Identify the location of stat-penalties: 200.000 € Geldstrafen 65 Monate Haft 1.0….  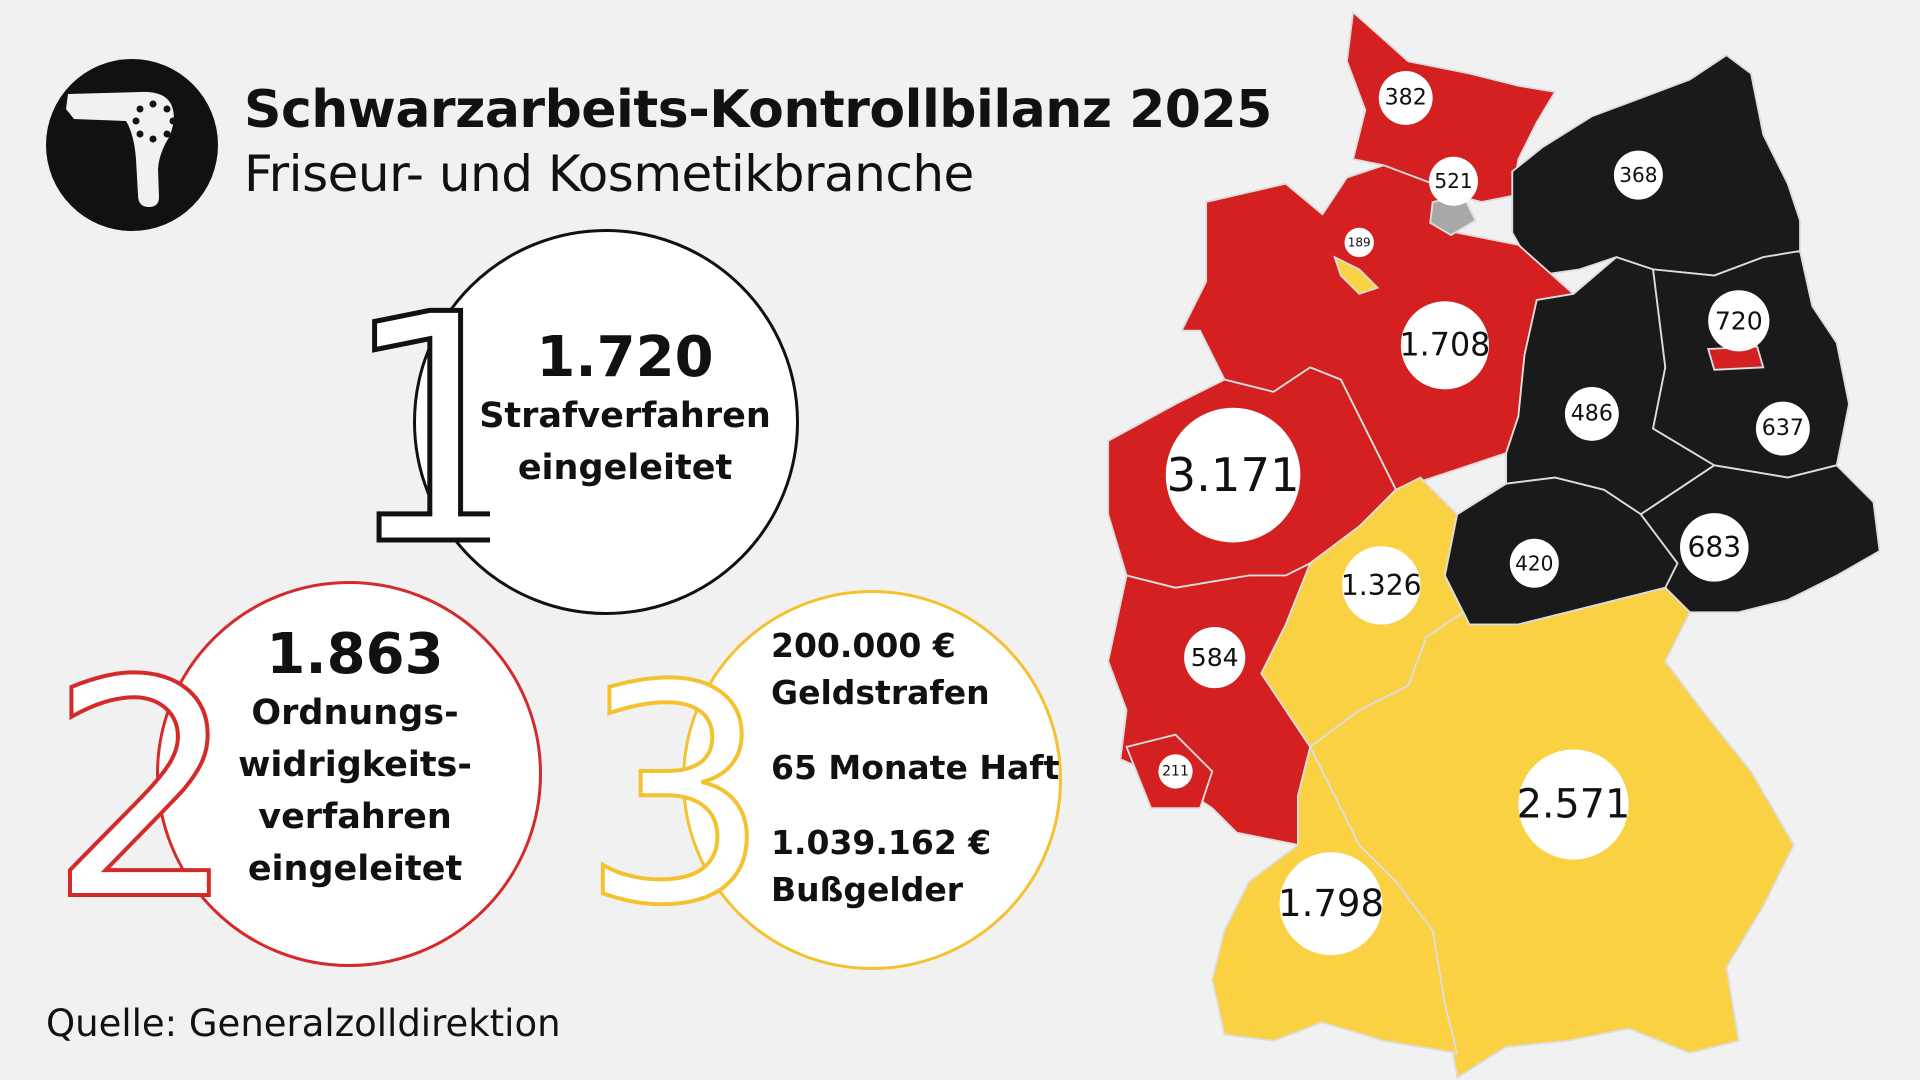
(915, 767).